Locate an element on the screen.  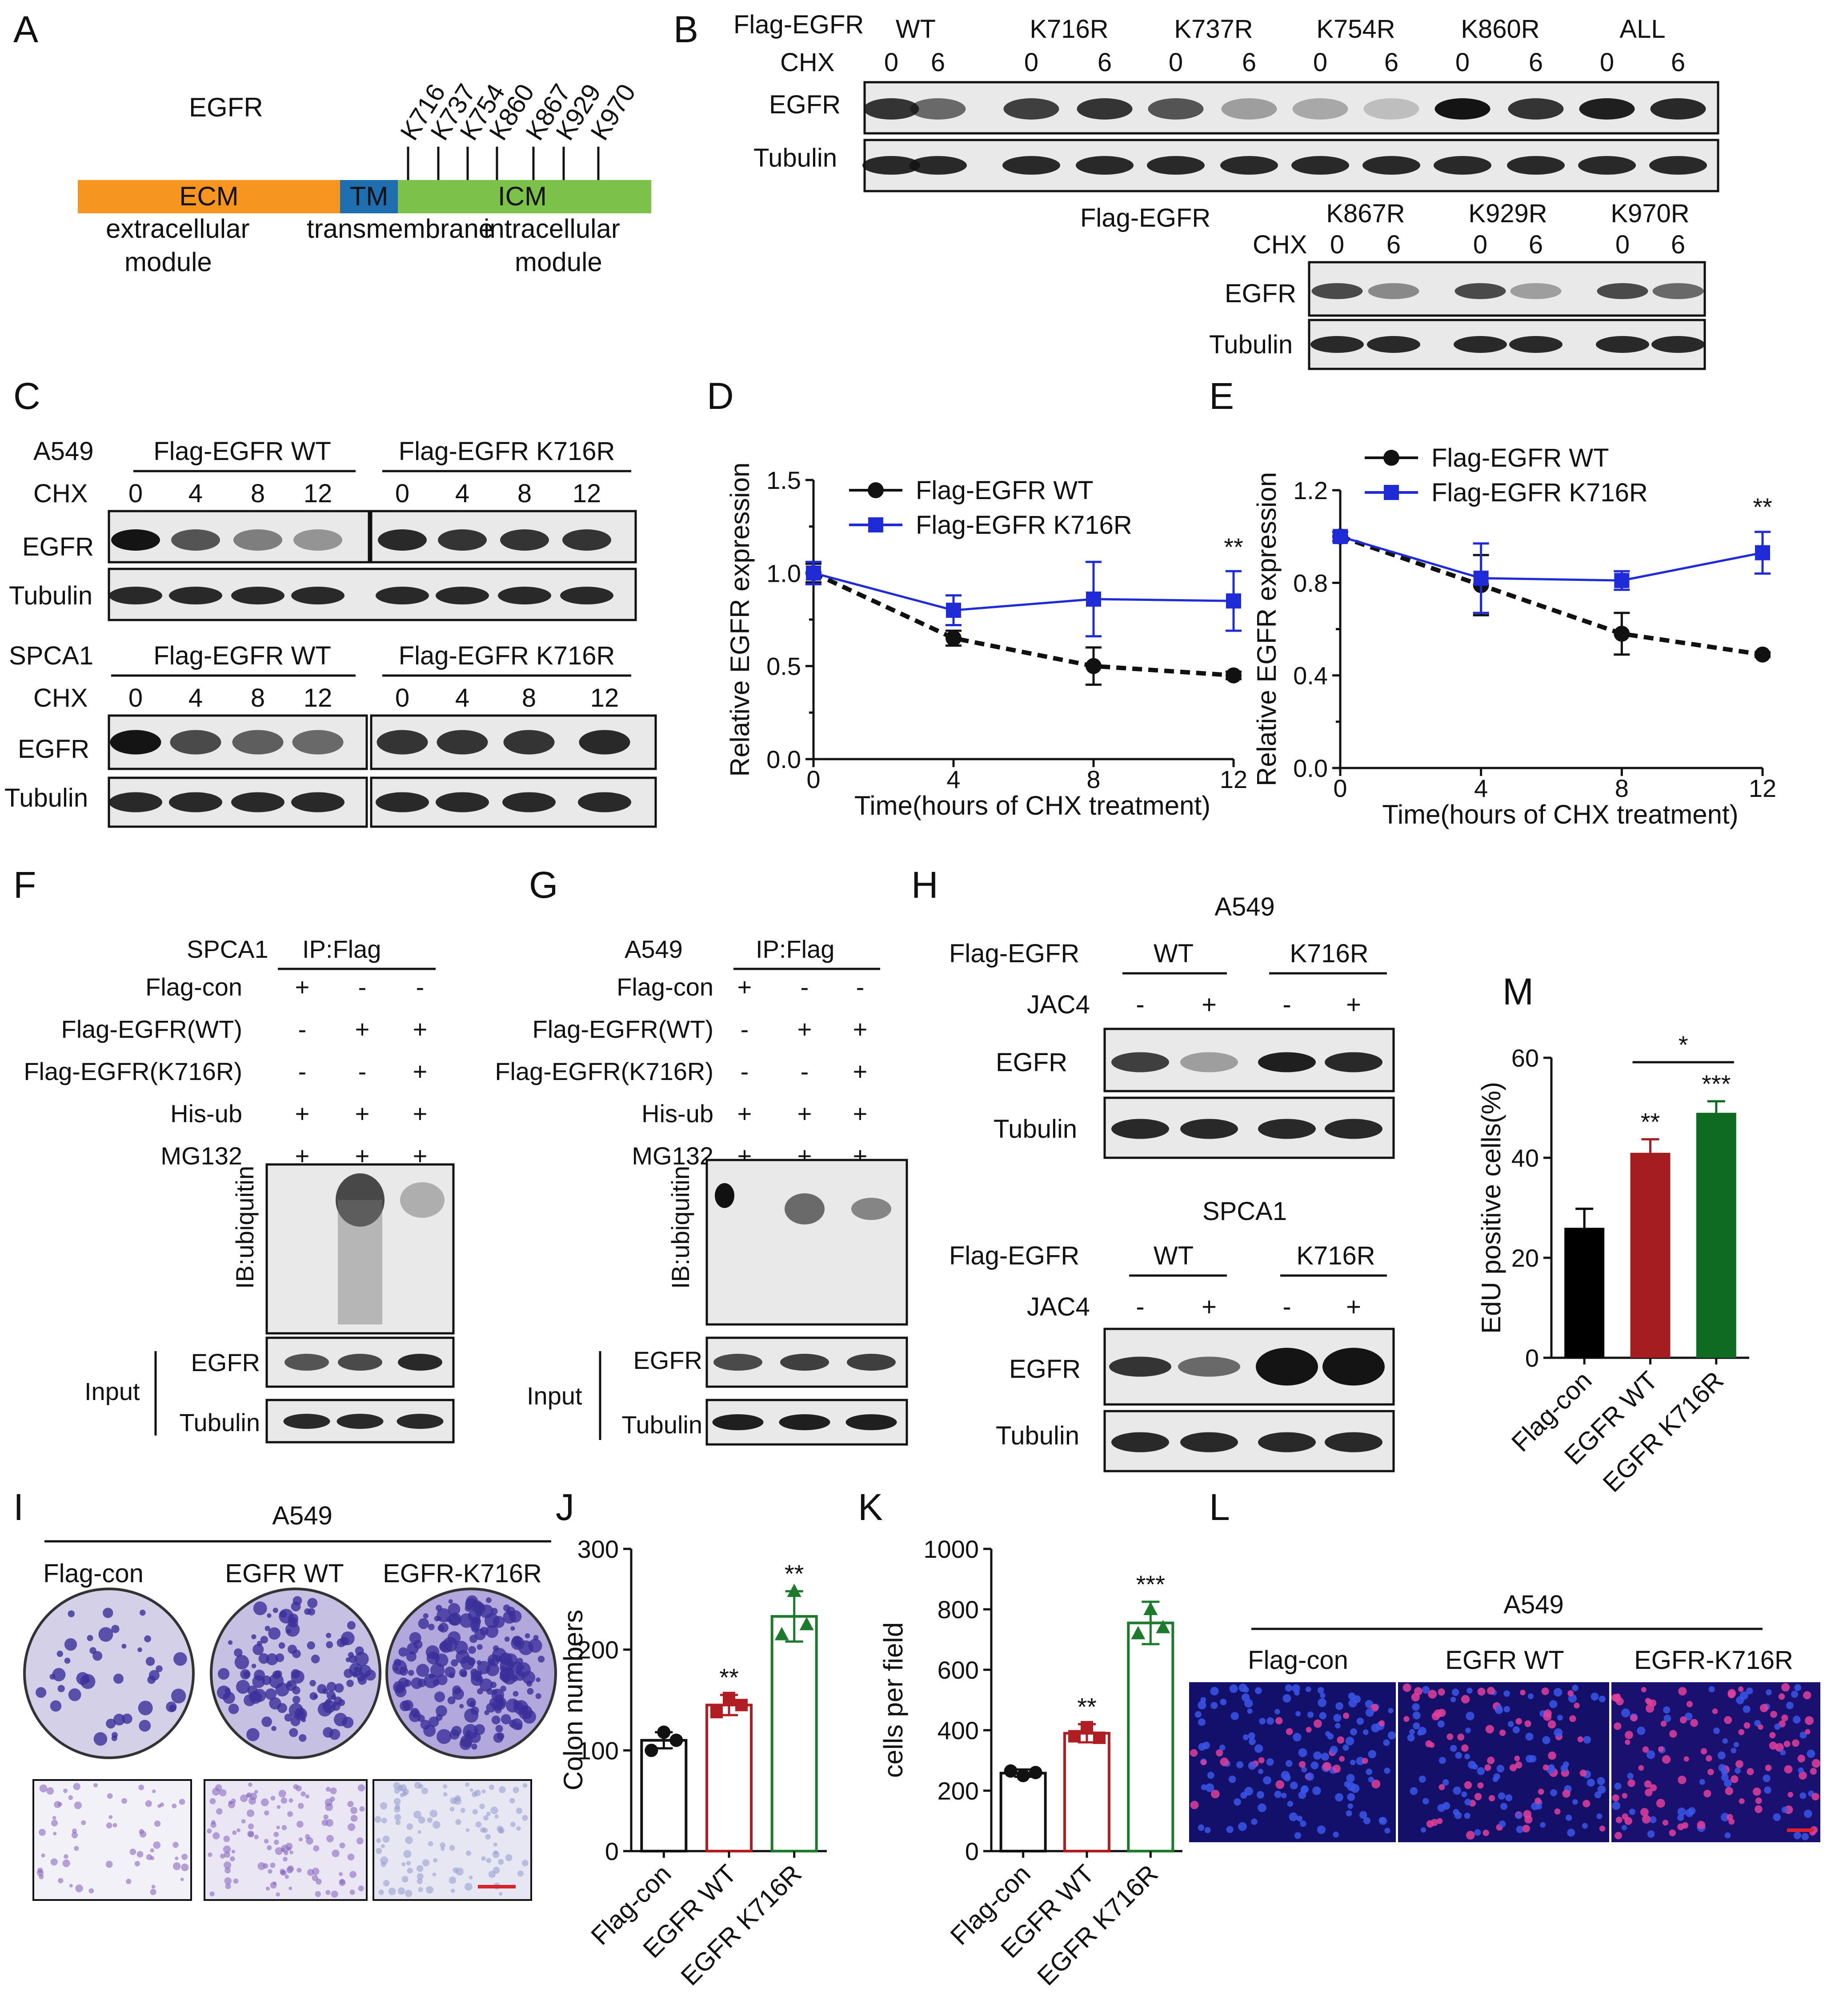
label-module-1: module is located at coordinates (168, 262).